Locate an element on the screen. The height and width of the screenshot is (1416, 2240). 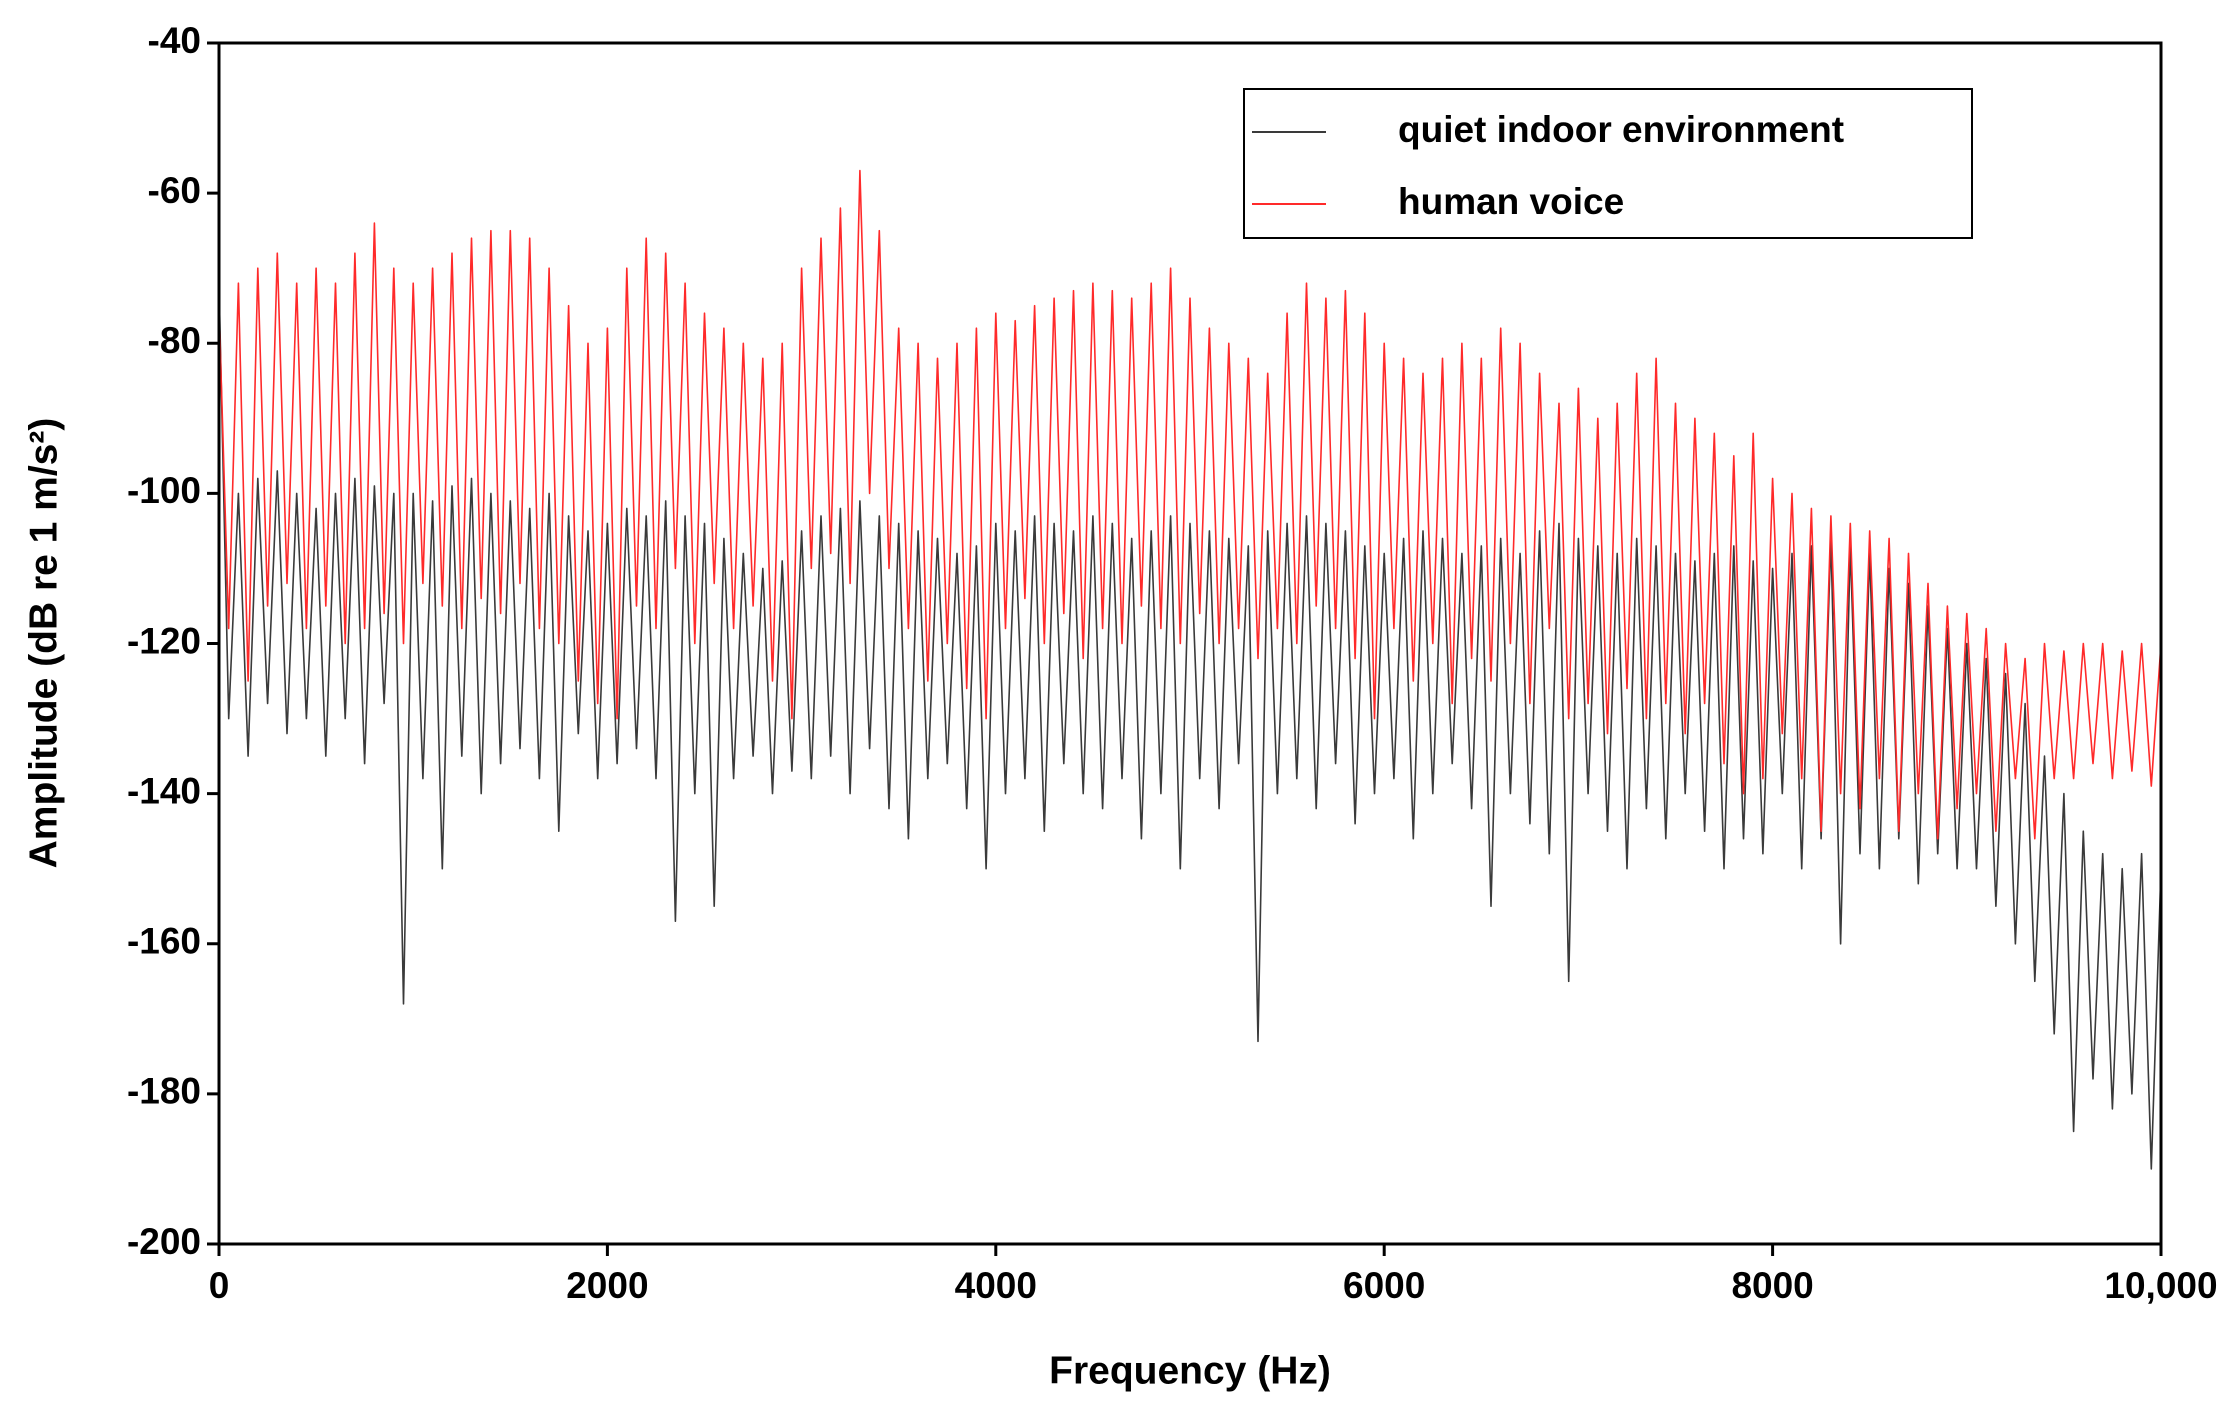
y-tick-label: -60 is located at coordinates (174, 190).